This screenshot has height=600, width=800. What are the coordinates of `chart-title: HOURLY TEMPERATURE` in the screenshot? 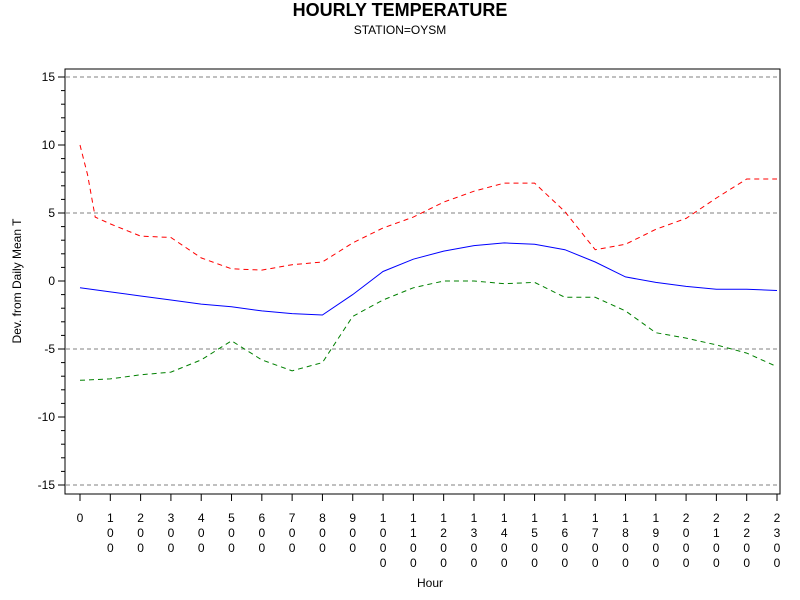 It's located at (400, 10).